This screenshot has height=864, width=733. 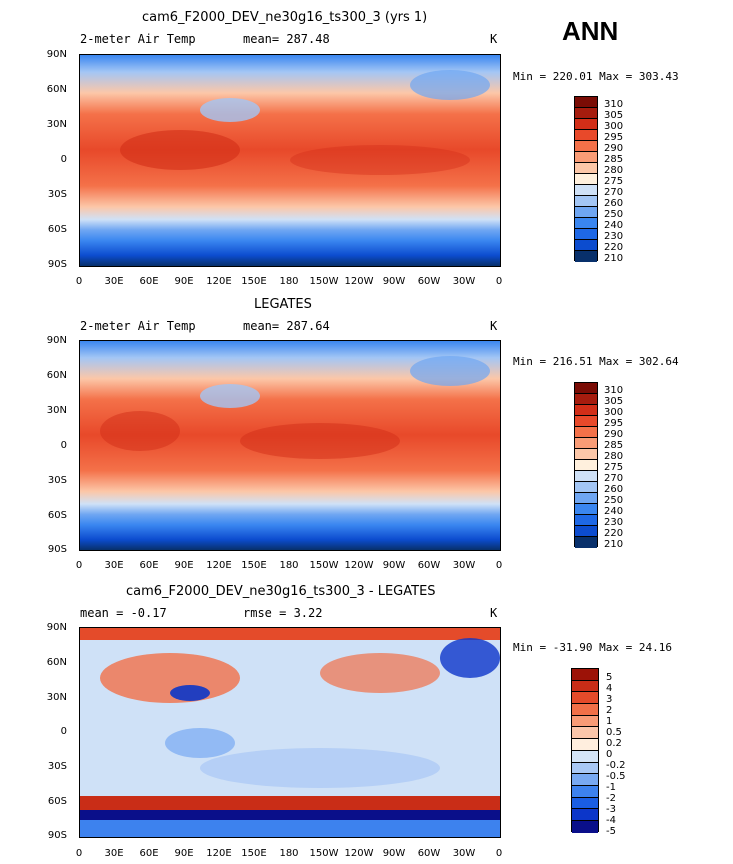 What do you see at coordinates (286, 39) in the screenshot?
I see `panel-1-mean: mean= 287.48` at bounding box center [286, 39].